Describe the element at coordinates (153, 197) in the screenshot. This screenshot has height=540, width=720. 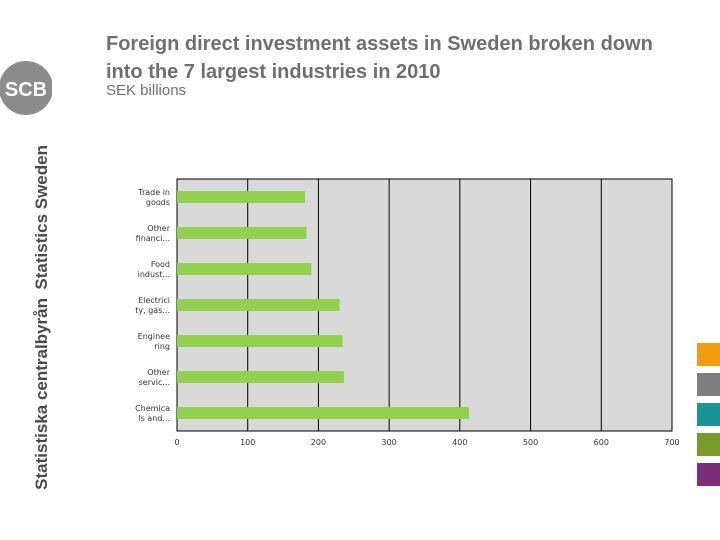
I see `y-category-label: Trade in goods` at that location.